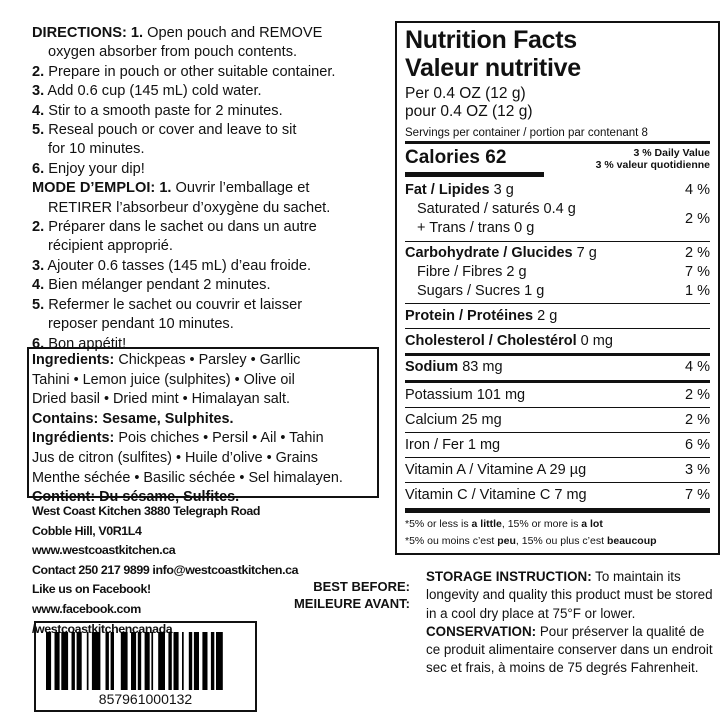  Describe the element at coordinates (465, 395) in the screenshot. I see `nutrient-label: Potassium 101 mg` at that location.